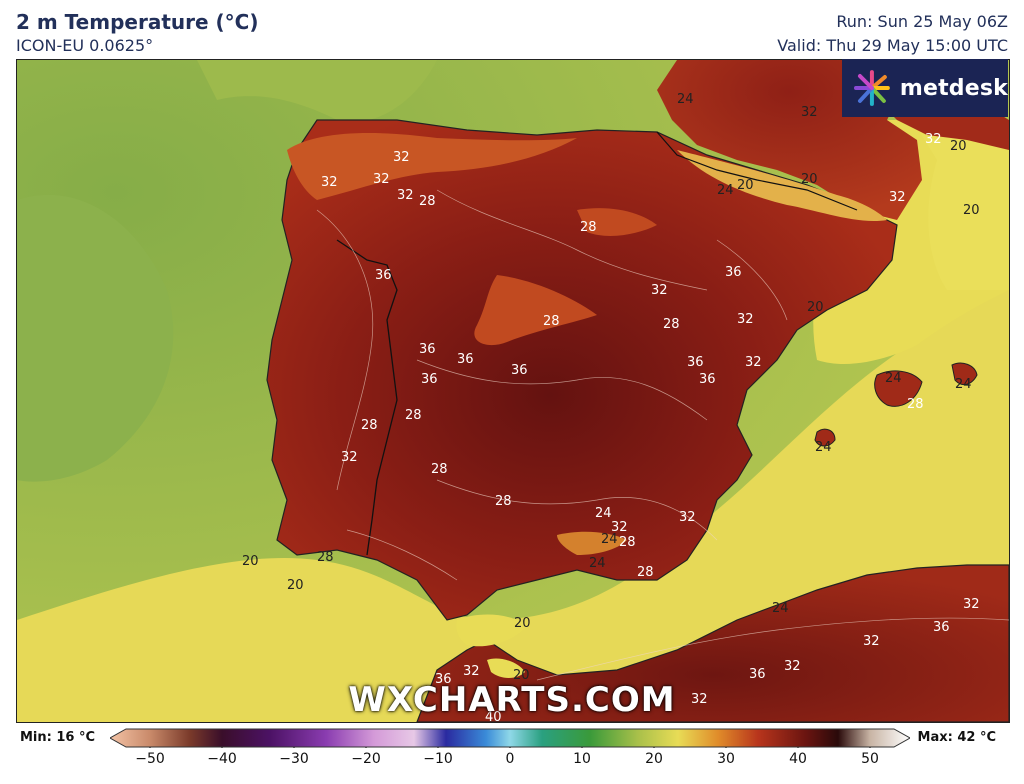 The width and height of the screenshot is (1024, 784). What do you see at coordinates (294, 759) in the screenshot?
I see `legend-tick-label: −30` at bounding box center [294, 759].